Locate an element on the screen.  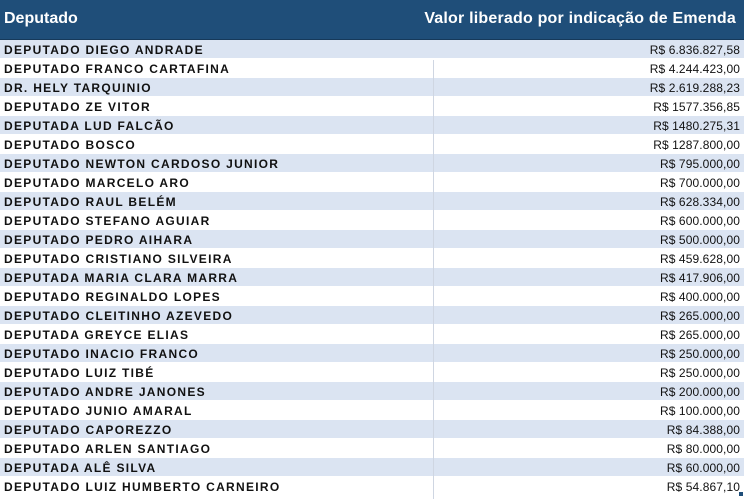
valor-cell: R$ 6.836.827,58 is located at coordinates (694, 50).